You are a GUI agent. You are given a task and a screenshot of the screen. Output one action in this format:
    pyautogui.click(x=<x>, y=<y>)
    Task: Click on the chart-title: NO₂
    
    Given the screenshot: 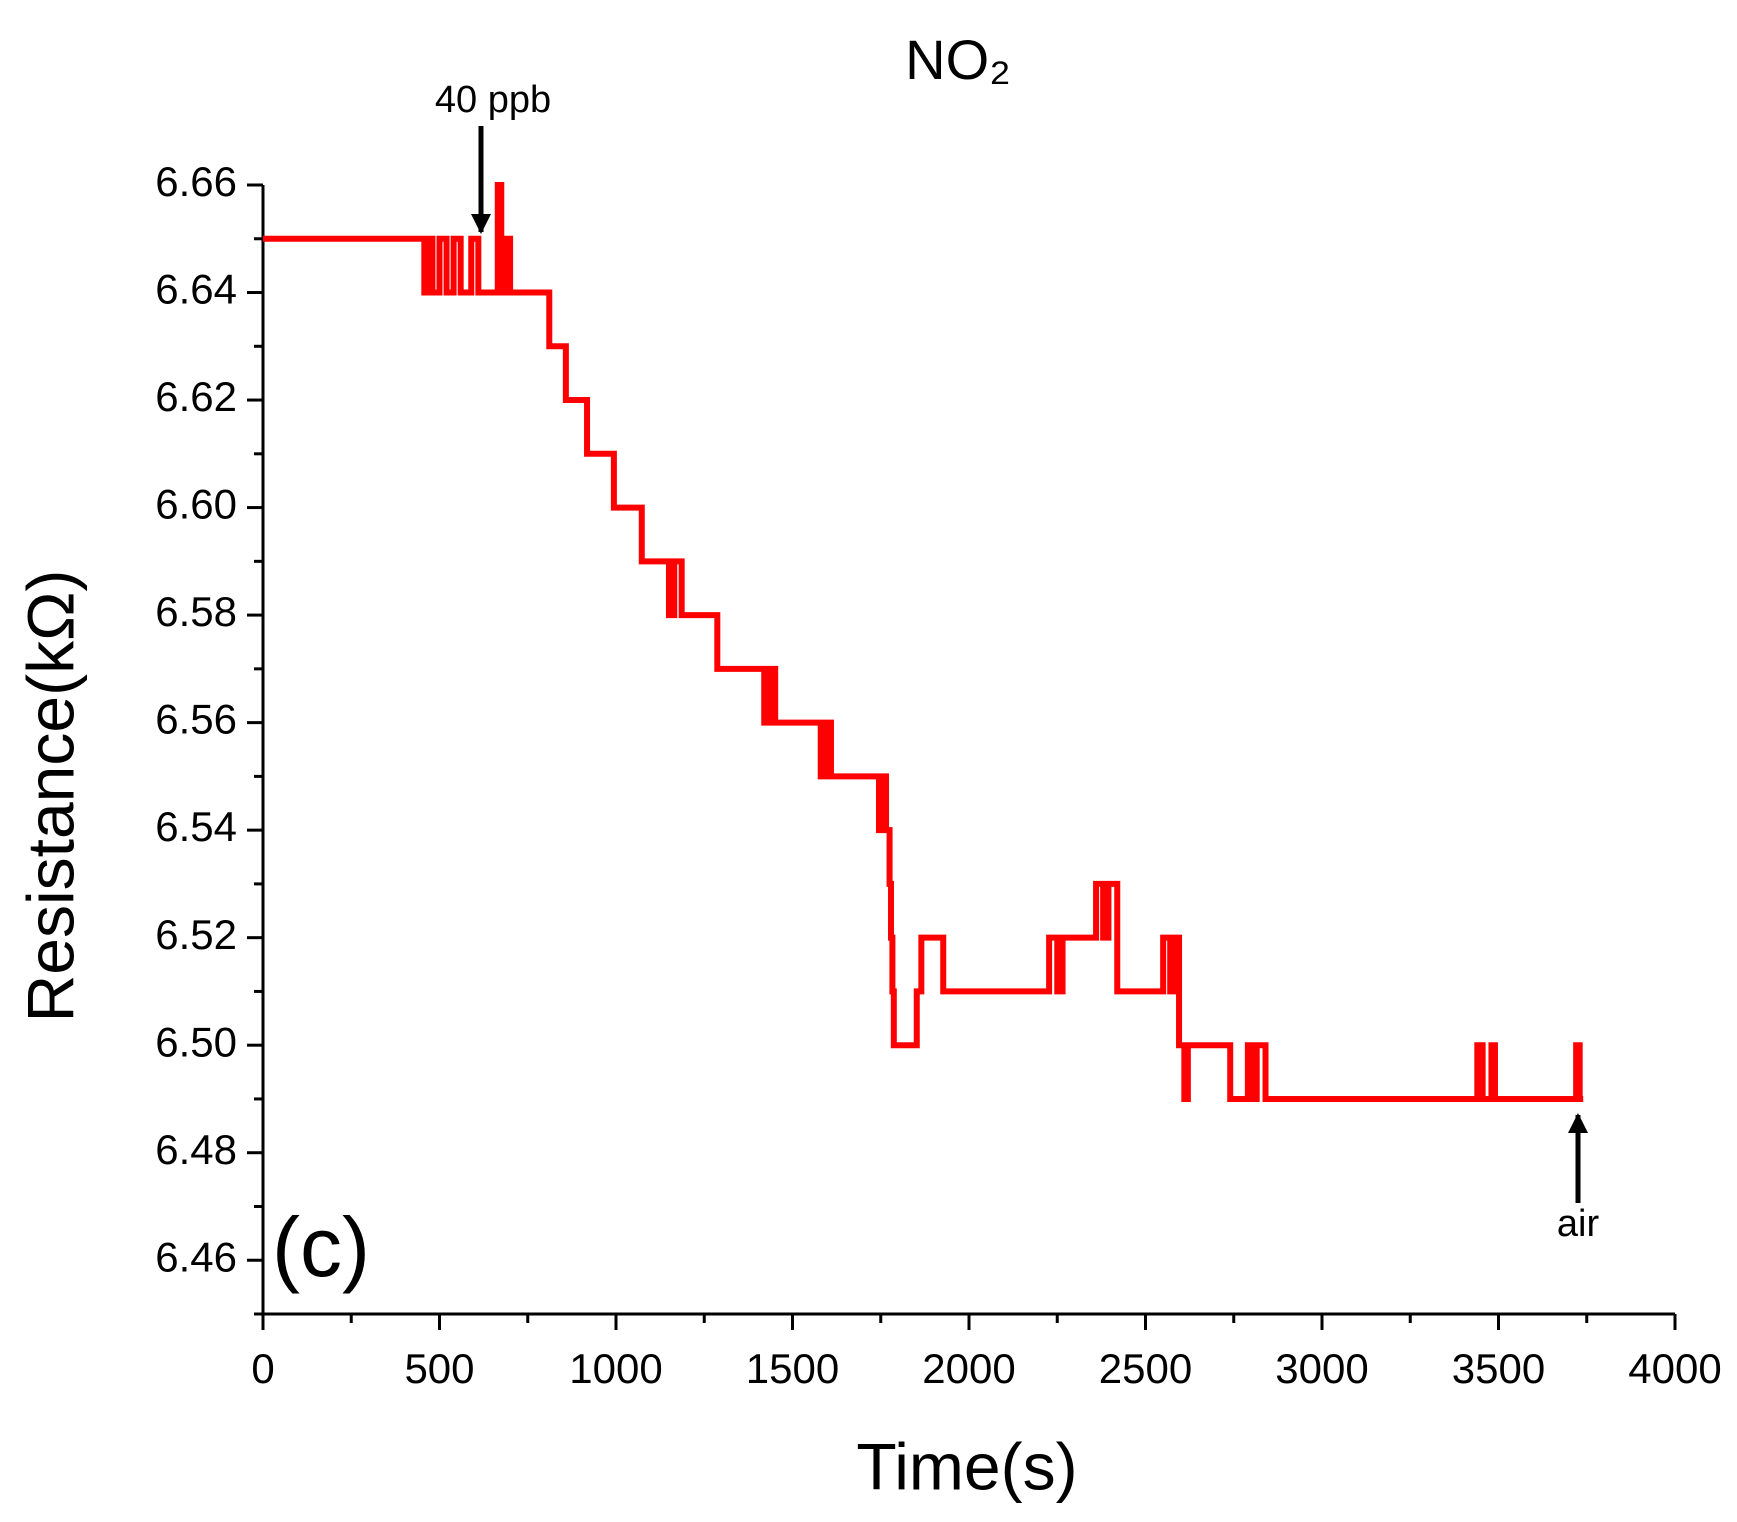 What is the action you would take?
    pyautogui.click(x=958, y=59)
    